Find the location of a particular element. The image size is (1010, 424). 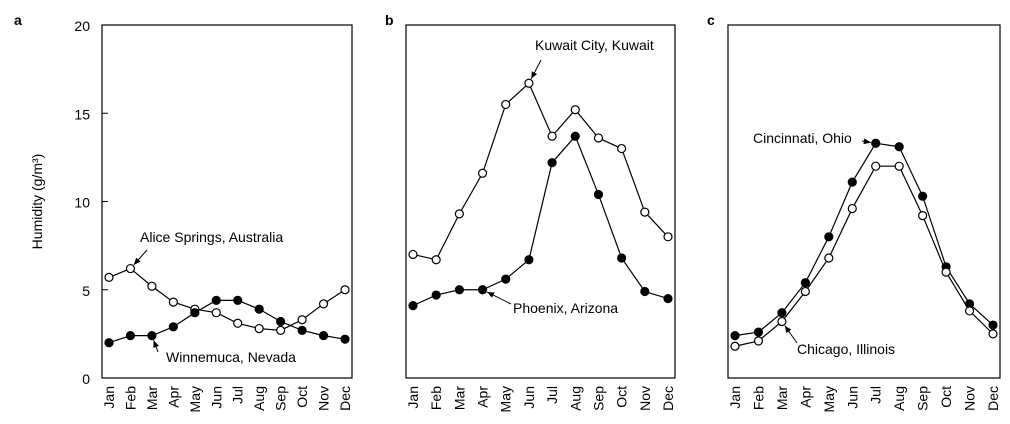

x-tick-label: Mar is located at coordinates (782, 398).